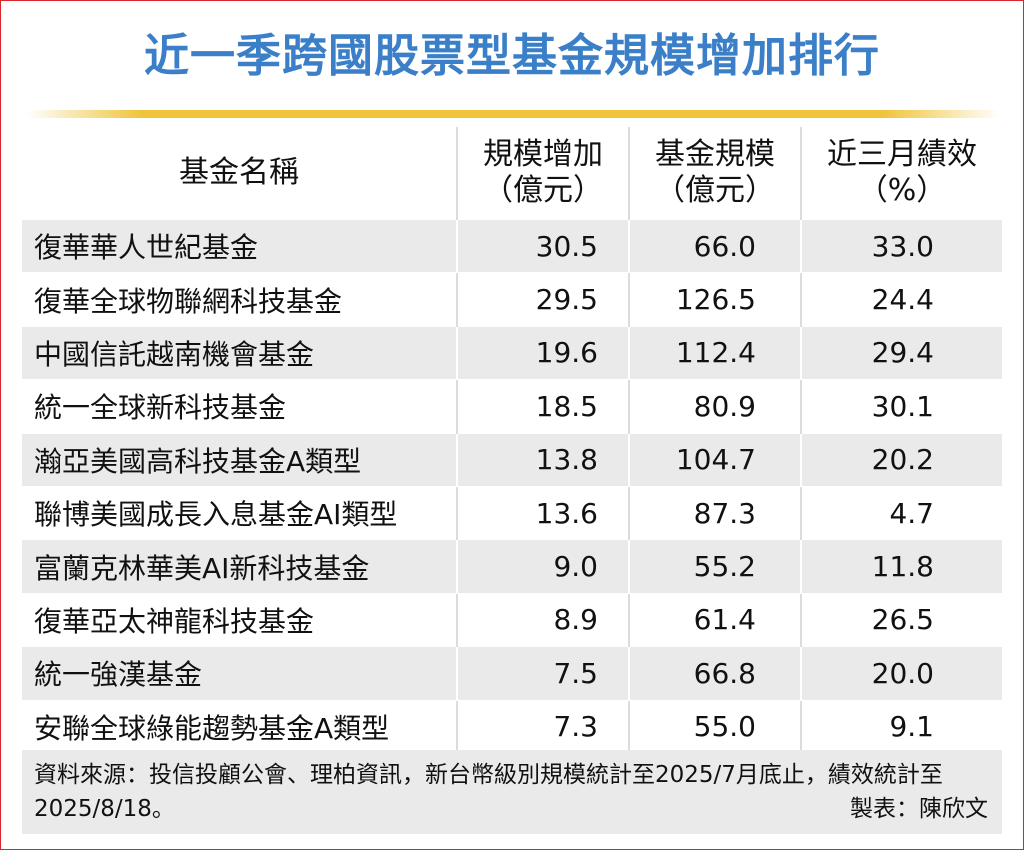 The image size is (1024, 850). I want to click on table-row: 統一全球新科技基金 18.5 80.9 30.1, so click(512, 406).